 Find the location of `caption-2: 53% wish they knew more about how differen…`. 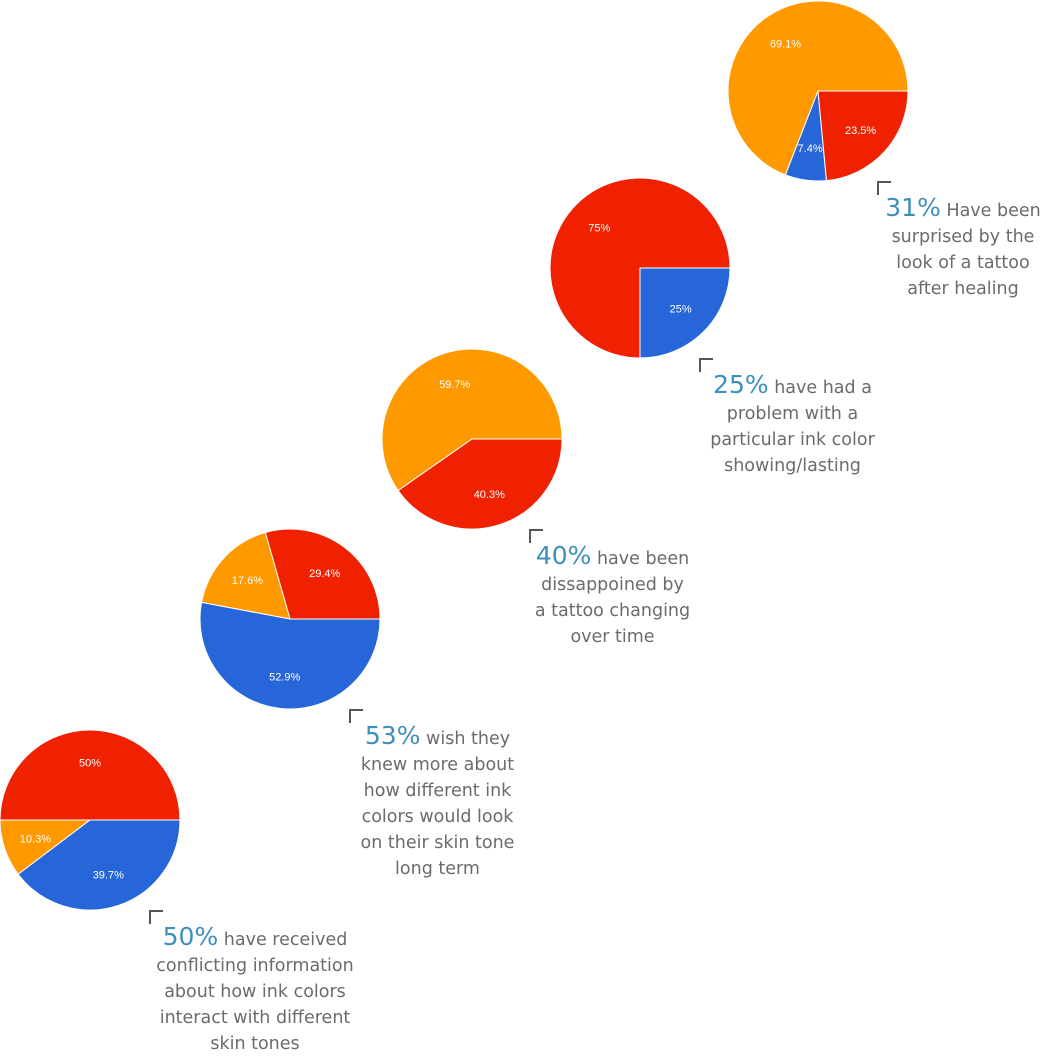

caption-2: 53% wish they knew more about how differen… is located at coordinates (437, 802).